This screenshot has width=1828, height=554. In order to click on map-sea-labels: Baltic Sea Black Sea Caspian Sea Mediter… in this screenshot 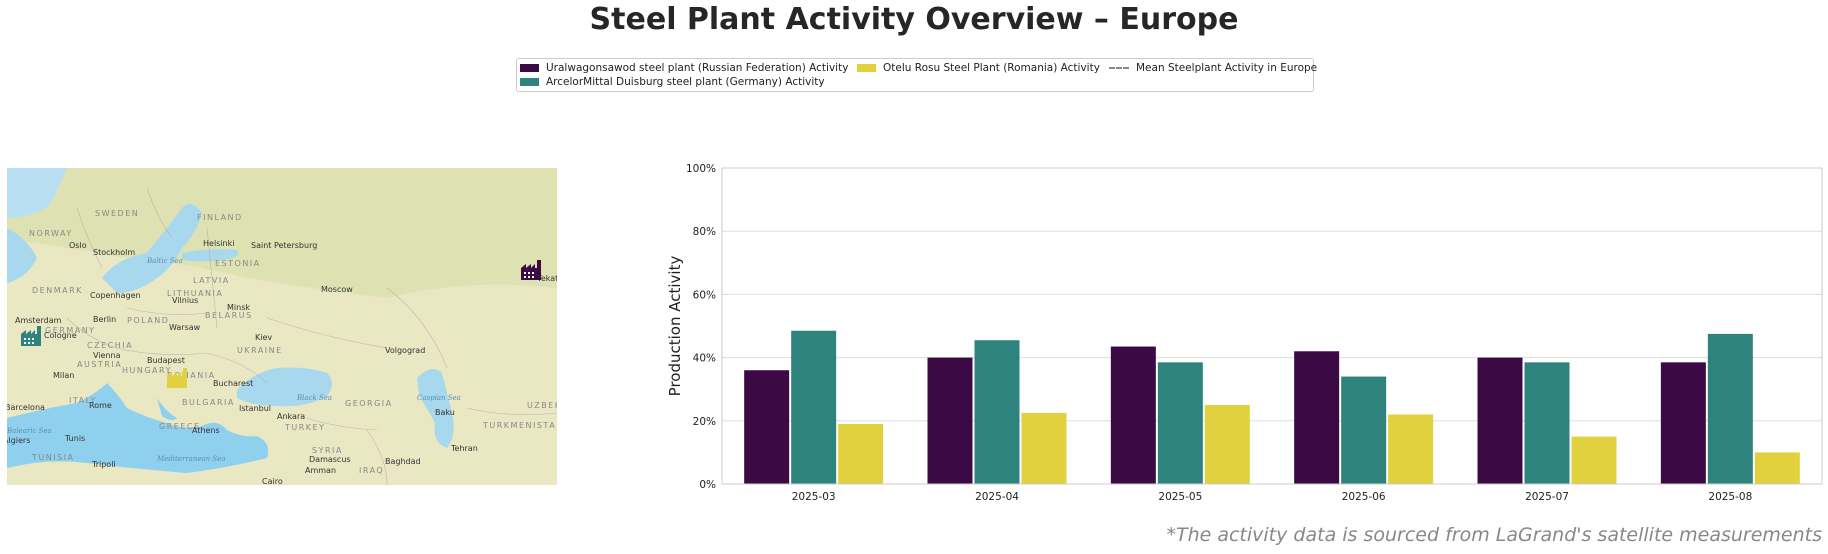, I will do `click(234, 360)`.